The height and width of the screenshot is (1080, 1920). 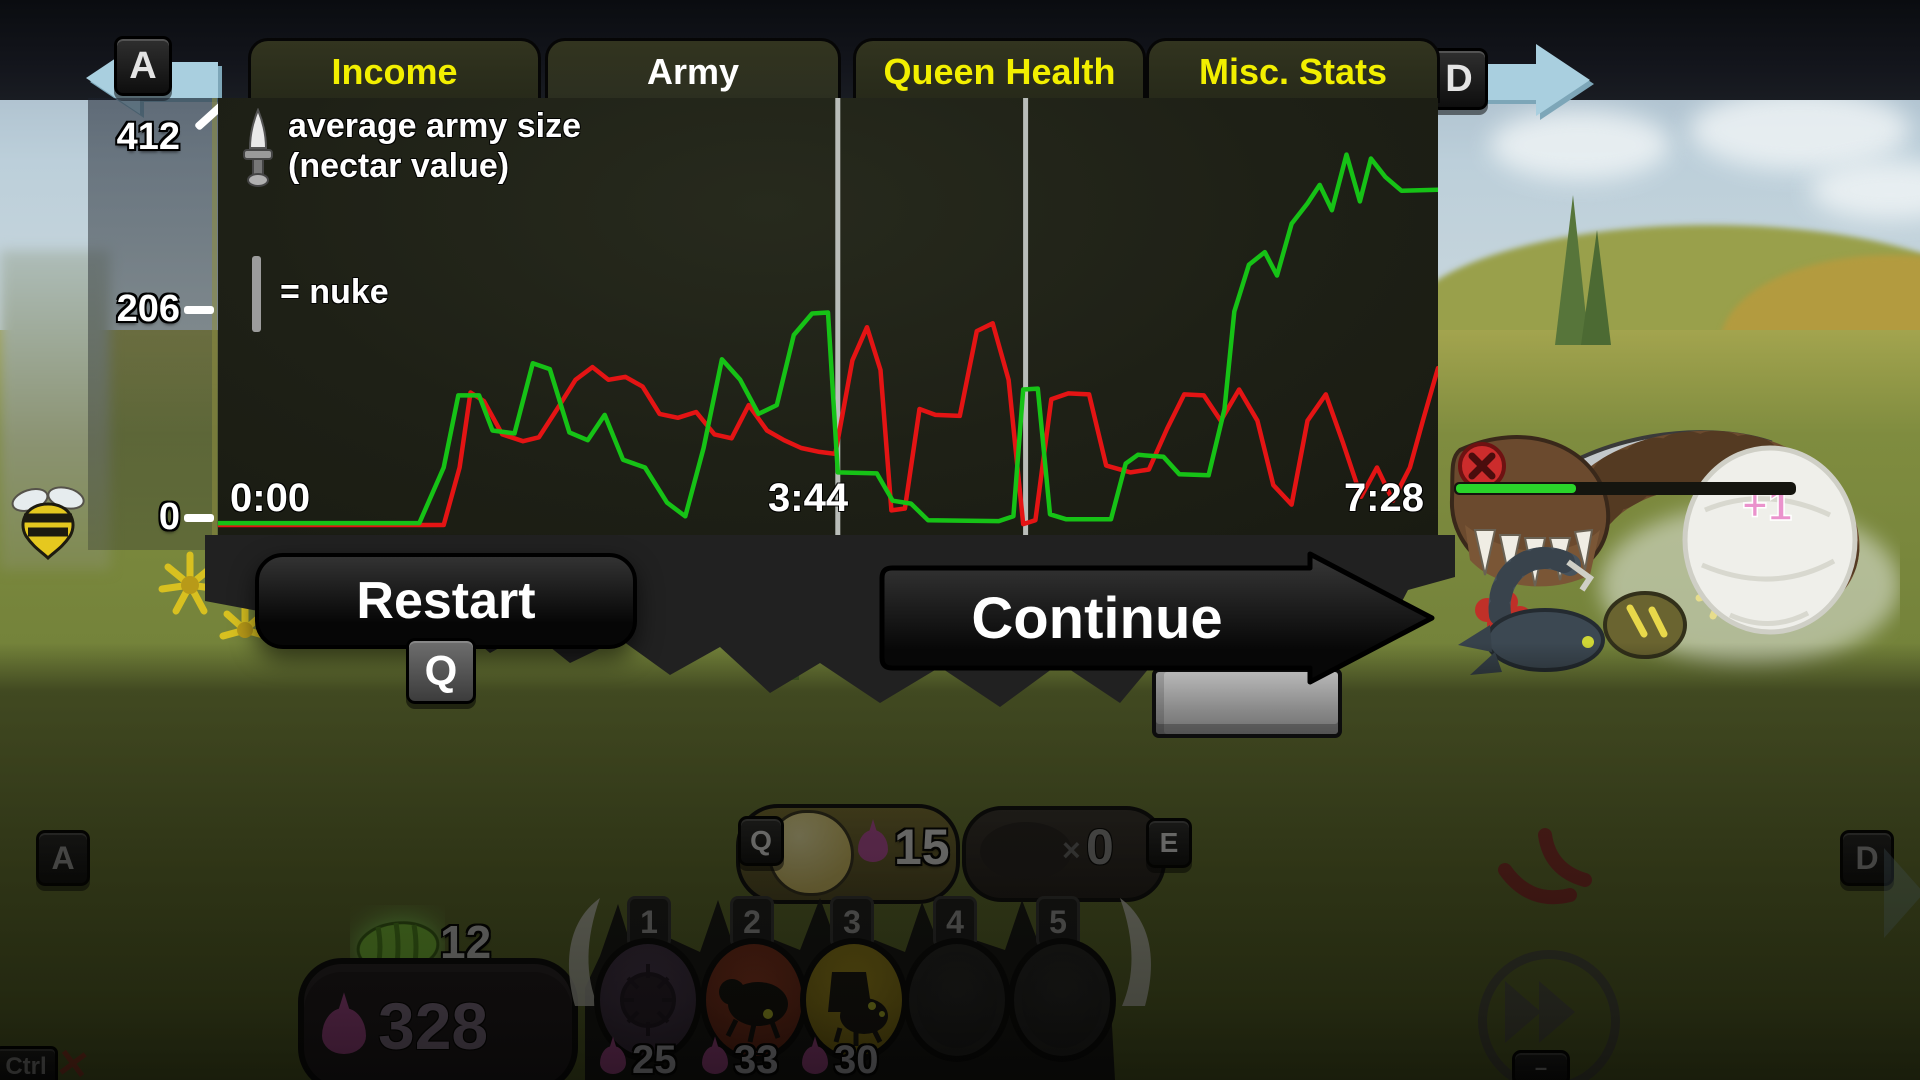 What do you see at coordinates (856, 1059) in the screenshot?
I see `slot-3-cost: 30` at bounding box center [856, 1059].